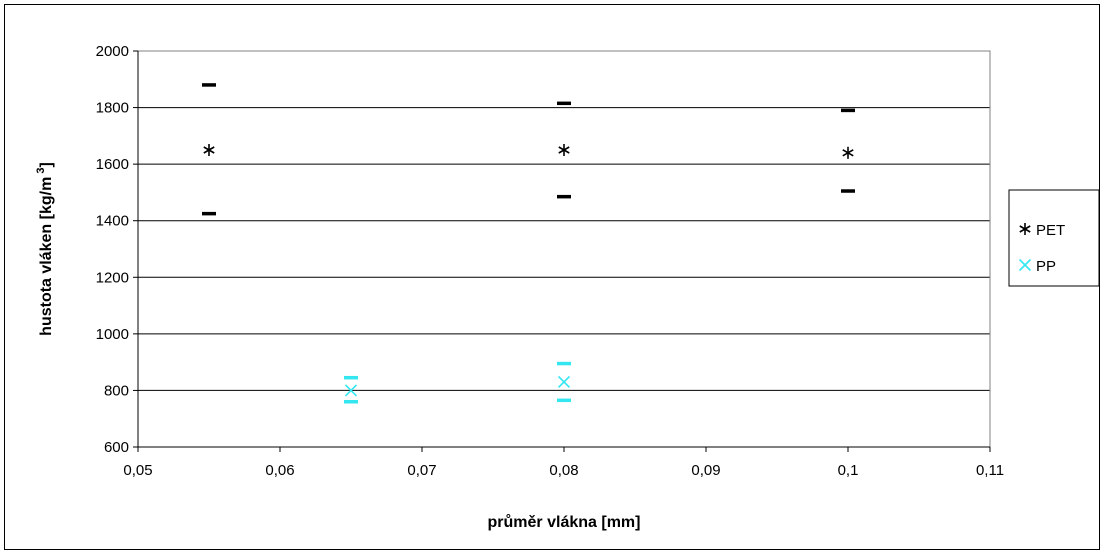  What do you see at coordinates (1025, 265) in the screenshot?
I see `legend-marker-pp` at bounding box center [1025, 265].